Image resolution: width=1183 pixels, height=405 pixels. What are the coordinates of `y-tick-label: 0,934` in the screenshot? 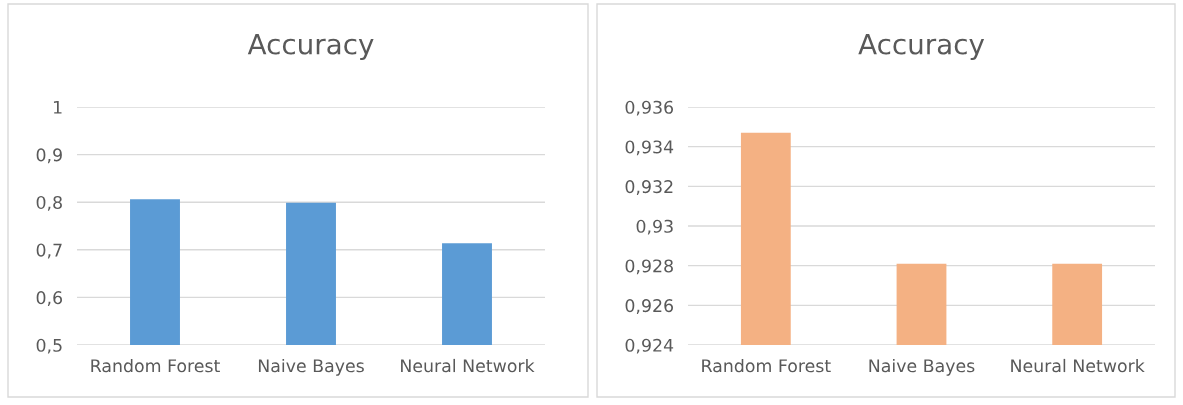 It's located at (649, 148).